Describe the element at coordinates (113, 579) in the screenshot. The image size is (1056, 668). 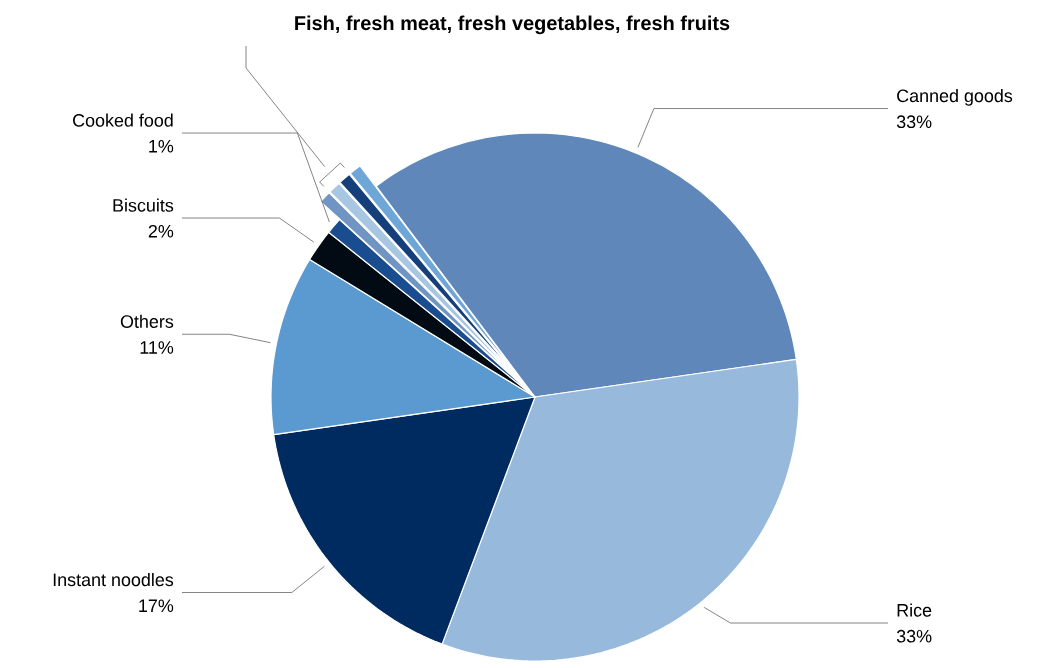
I see `slice-label: Instant noodles` at that location.